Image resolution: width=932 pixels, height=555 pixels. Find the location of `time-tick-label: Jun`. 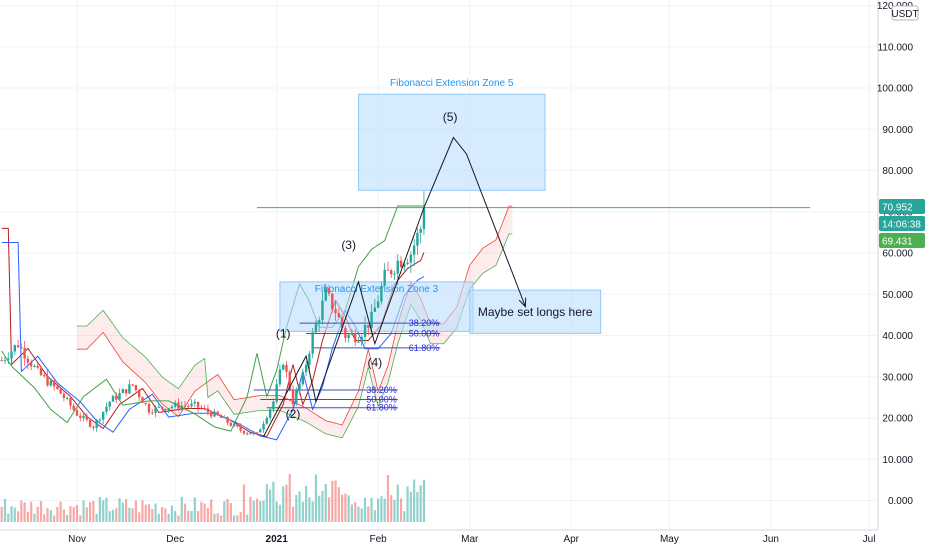

time-tick-label: Jun is located at coordinates (771, 539).